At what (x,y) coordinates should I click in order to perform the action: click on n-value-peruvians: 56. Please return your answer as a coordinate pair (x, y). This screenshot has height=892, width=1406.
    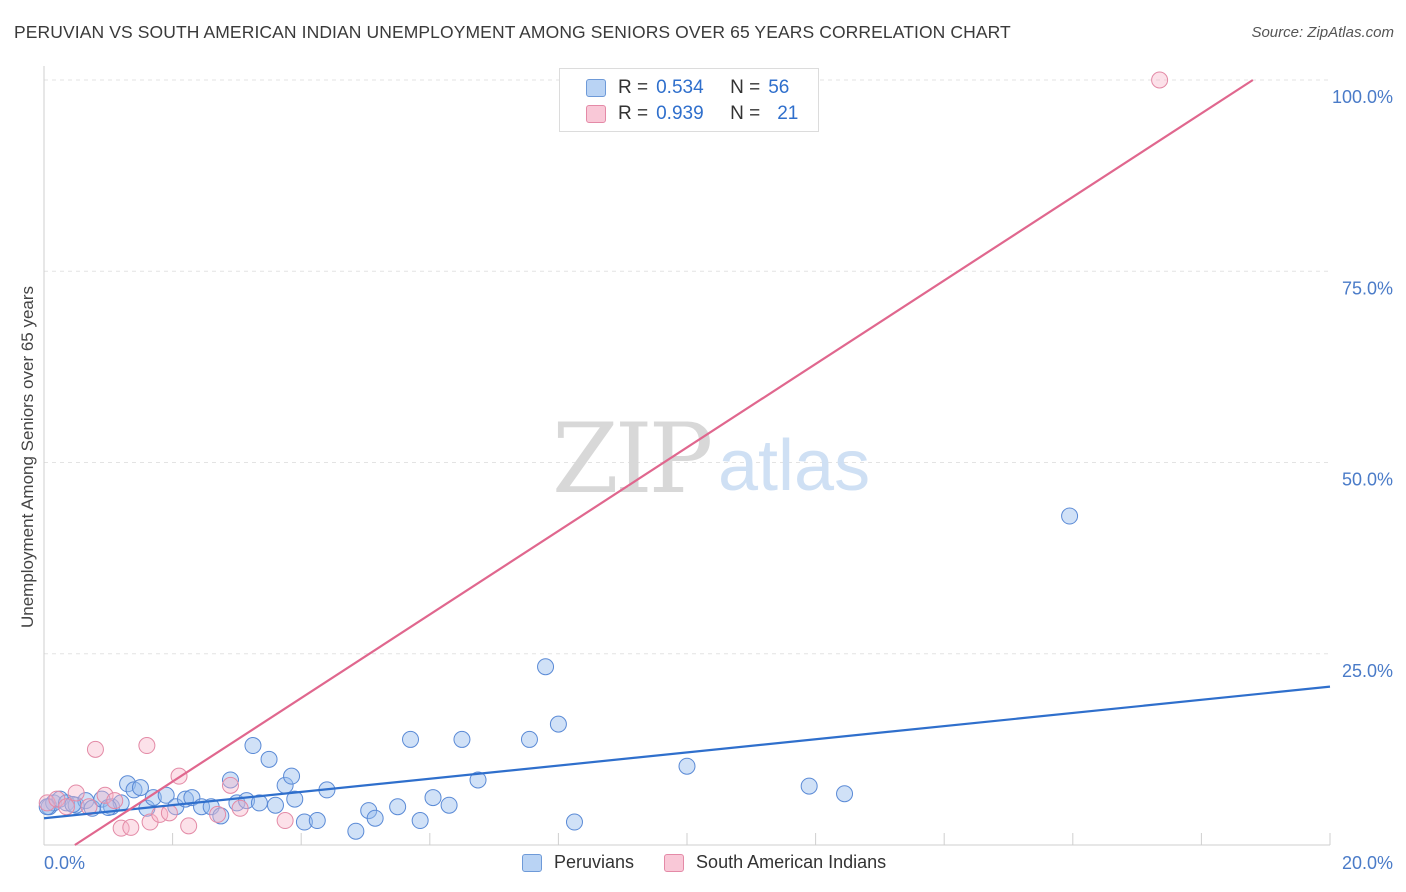
    Looking at the image, I should click on (779, 87).